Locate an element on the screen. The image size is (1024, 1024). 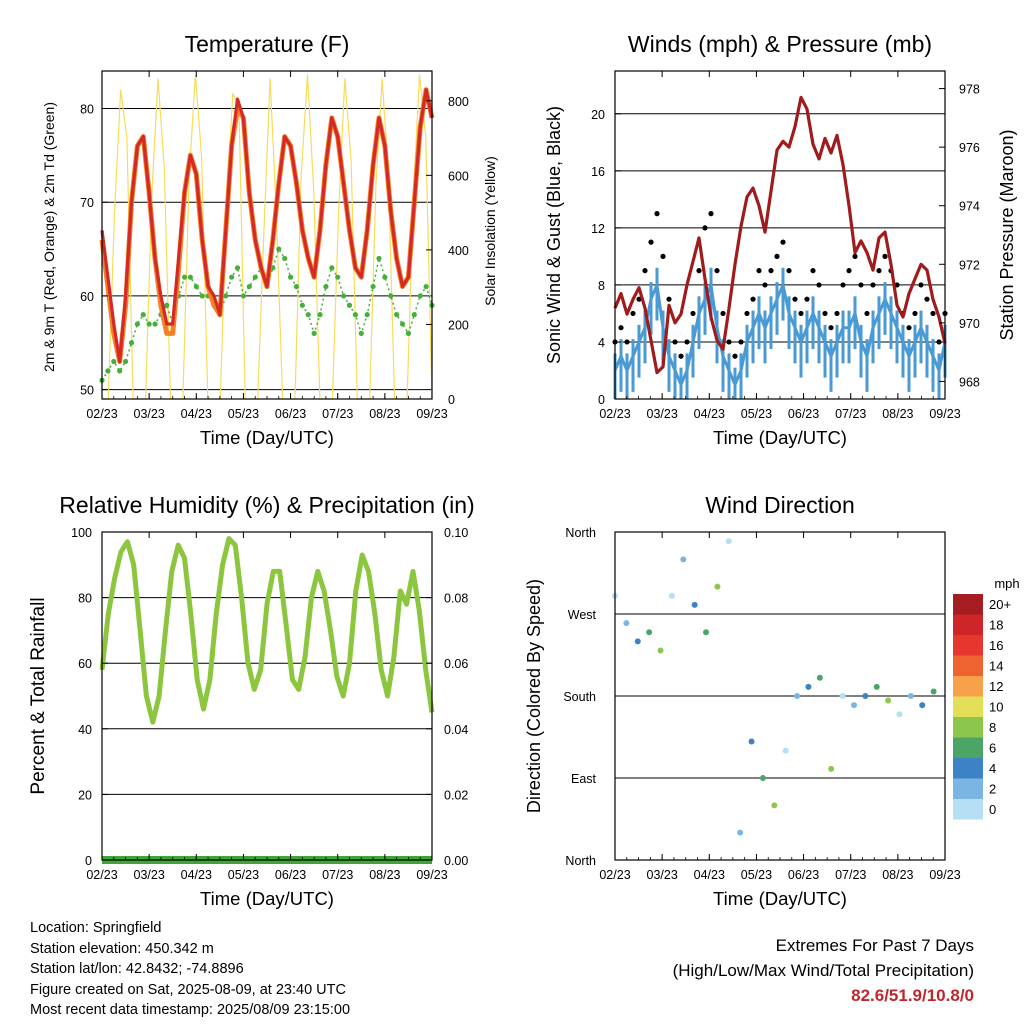
panel4-ytick-label: West is located at coordinates (582, 615).